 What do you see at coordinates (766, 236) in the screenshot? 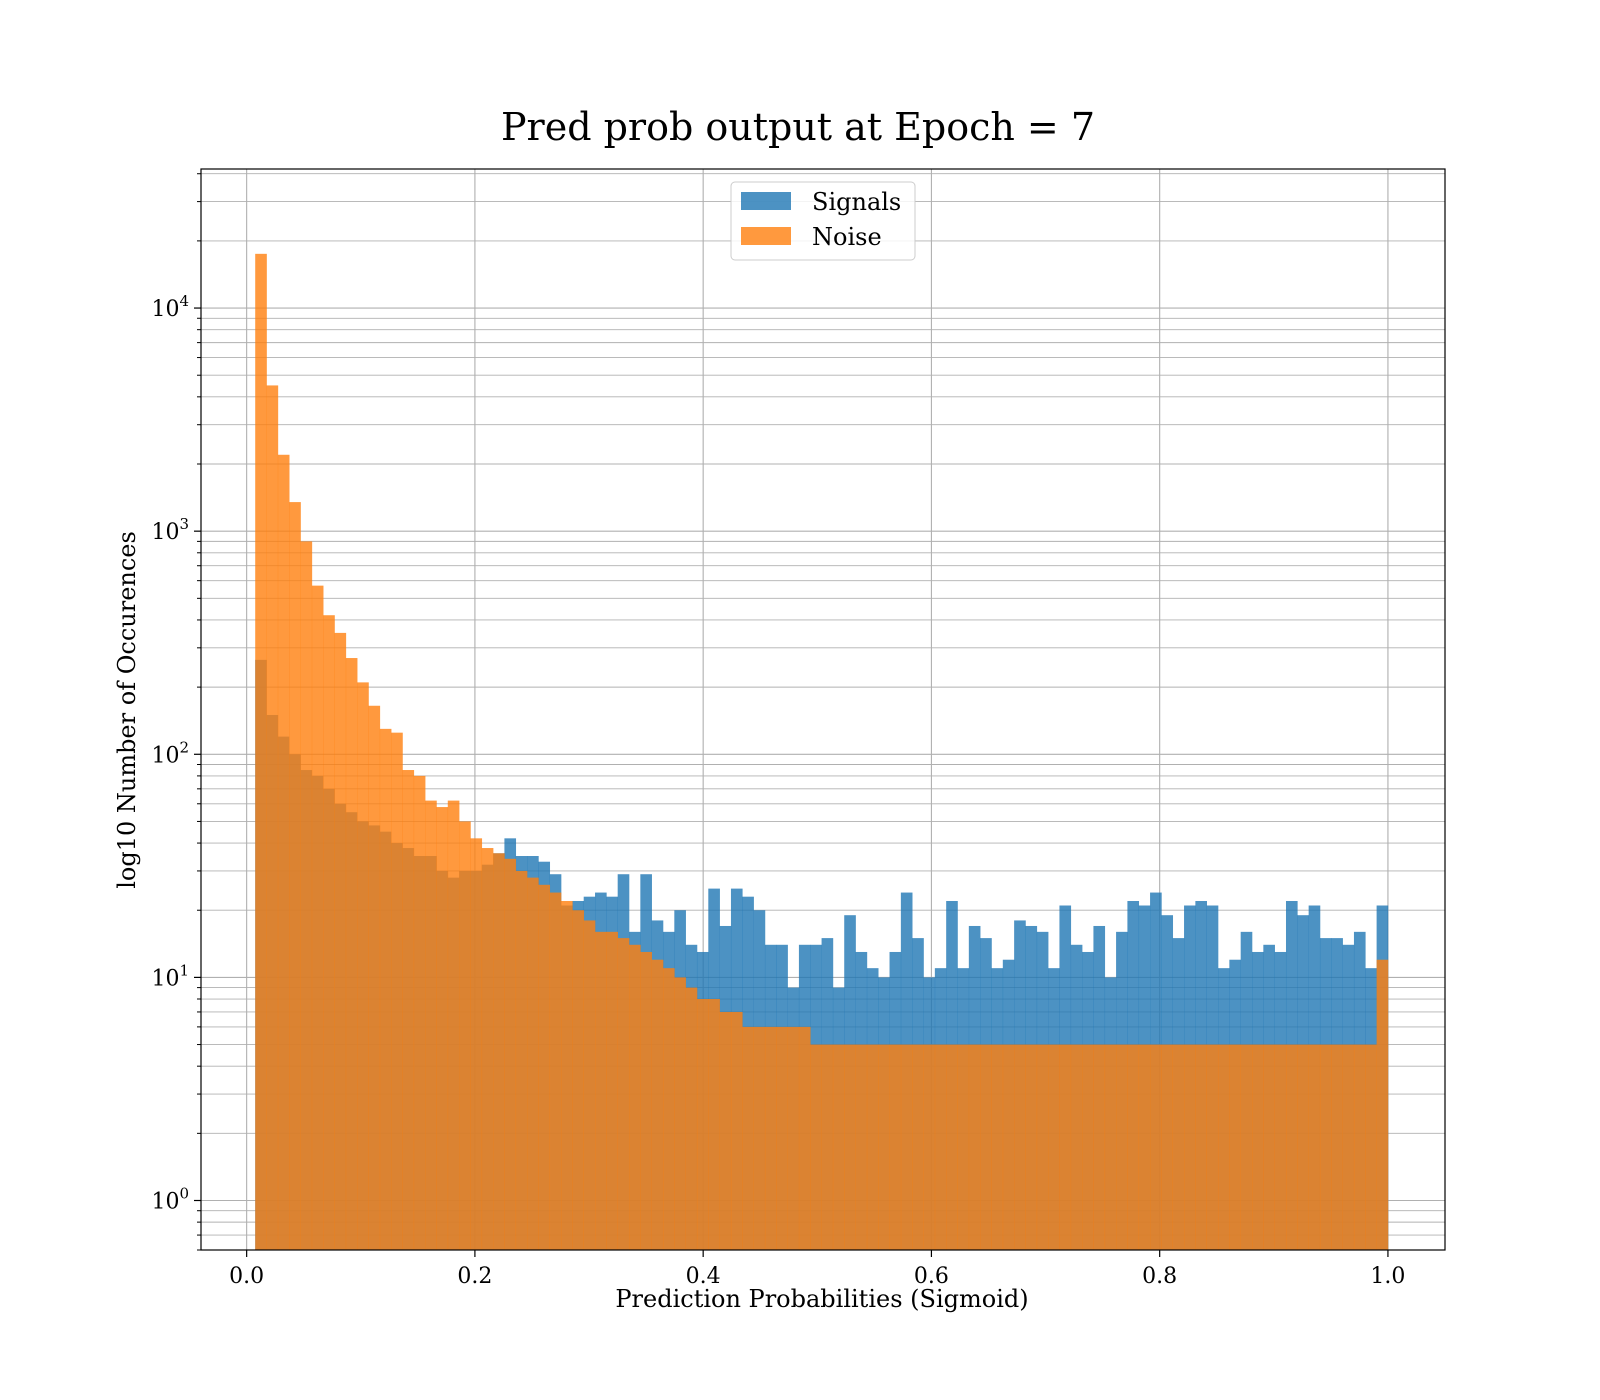
I see `legend-swatch-noise` at bounding box center [766, 236].